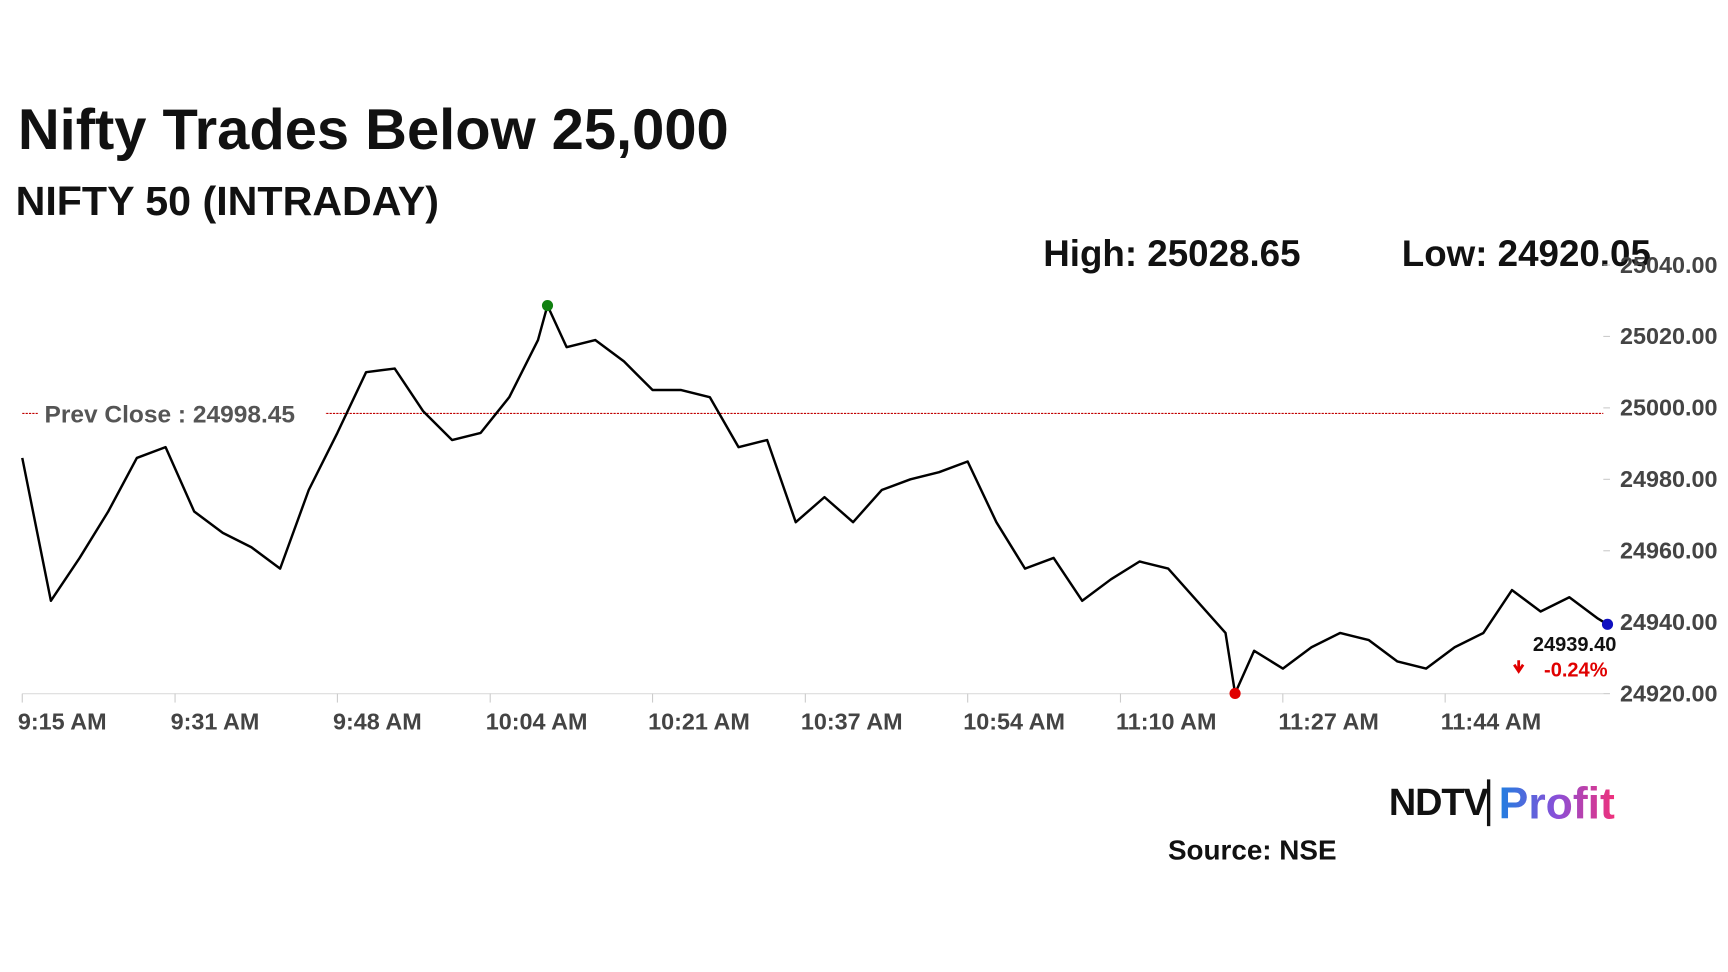 This screenshot has width=1728, height=972. What do you see at coordinates (1669, 336) in the screenshot?
I see `y-tick-label: 25020.00` at bounding box center [1669, 336].